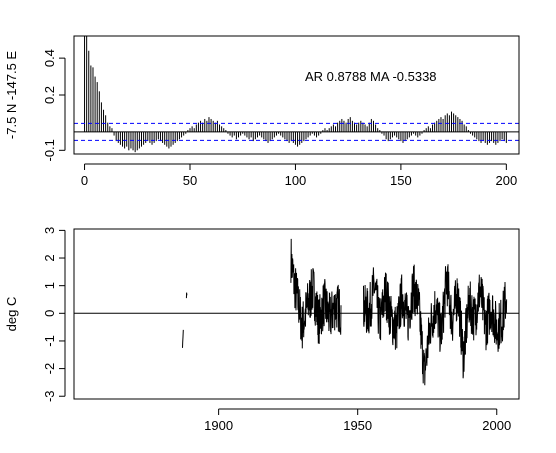  What do you see at coordinates (49, 150) in the screenshot?
I see `acf-y-tick-label: -0.1` at bounding box center [49, 150].